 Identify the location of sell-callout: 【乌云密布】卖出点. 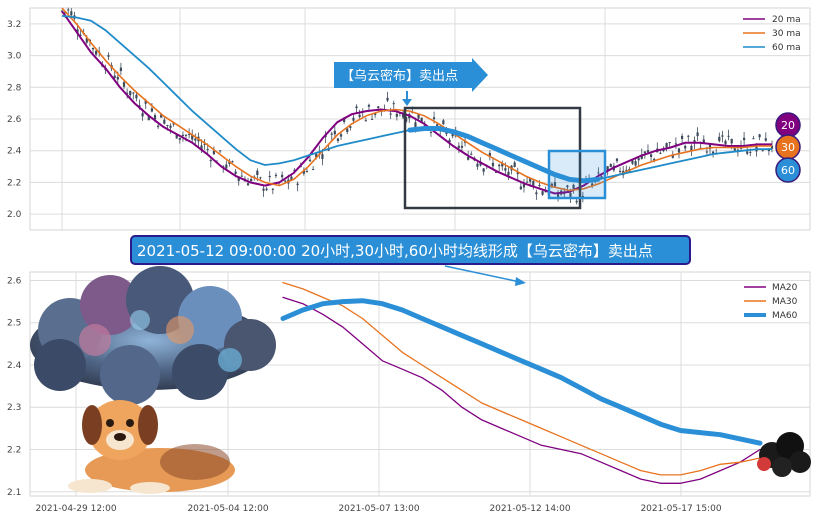
(411, 82).